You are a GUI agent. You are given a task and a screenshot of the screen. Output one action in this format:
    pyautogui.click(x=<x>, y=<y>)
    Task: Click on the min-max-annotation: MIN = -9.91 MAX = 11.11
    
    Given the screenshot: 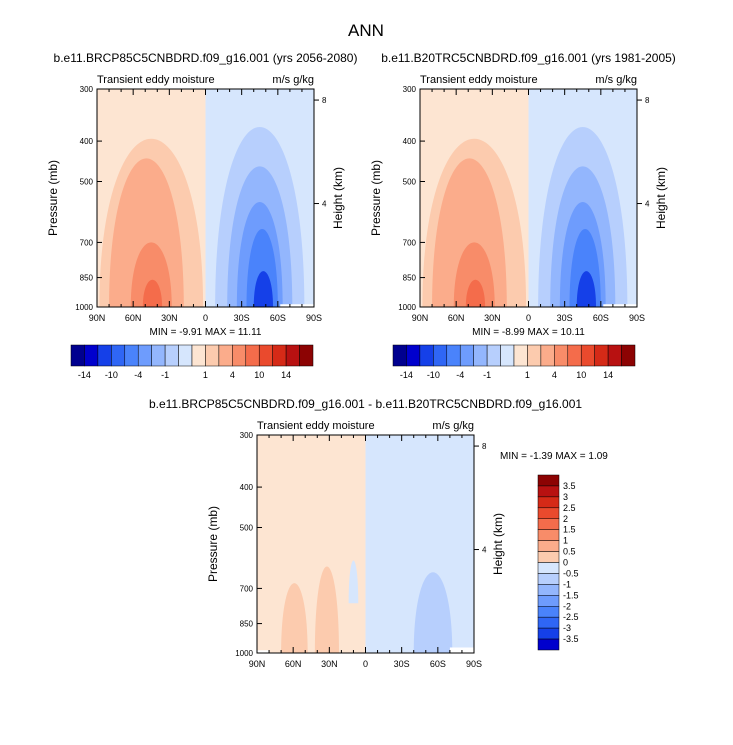 What is the action you would take?
    pyautogui.click(x=206, y=332)
    